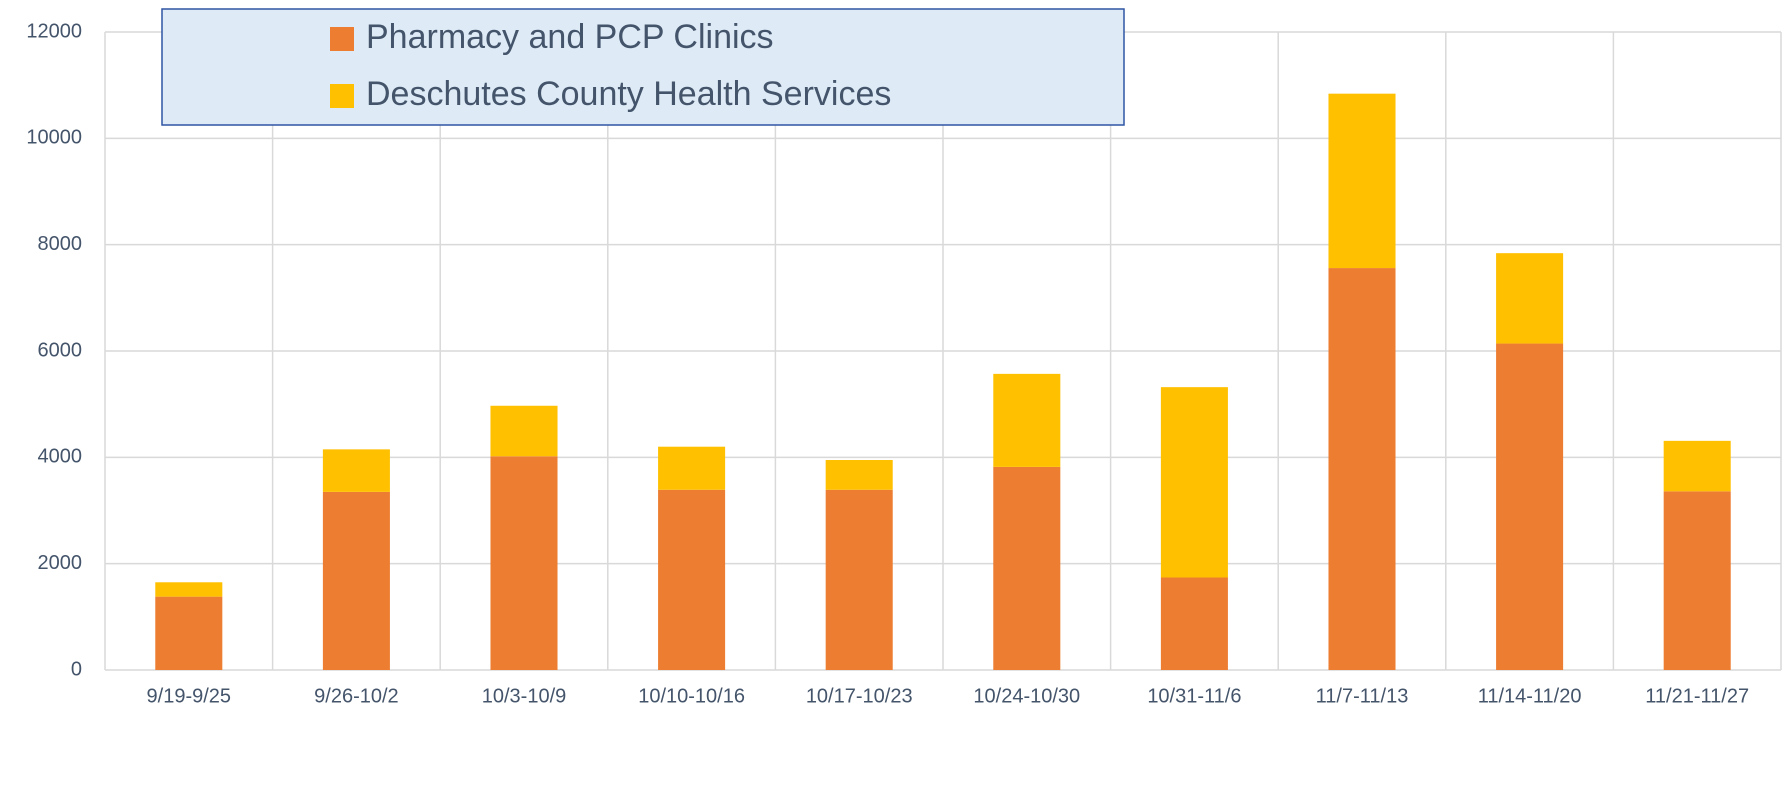 The width and height of the screenshot is (1784, 807). I want to click on y-tick-label: 10000, so click(54, 138).